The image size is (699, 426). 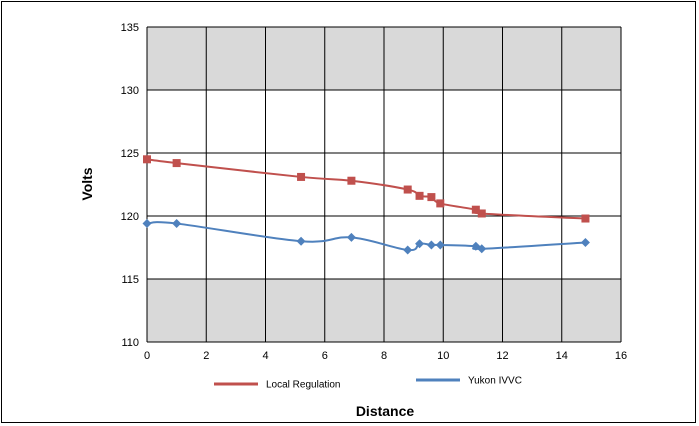 I want to click on x-axis-title: Distance, so click(x=385, y=411).